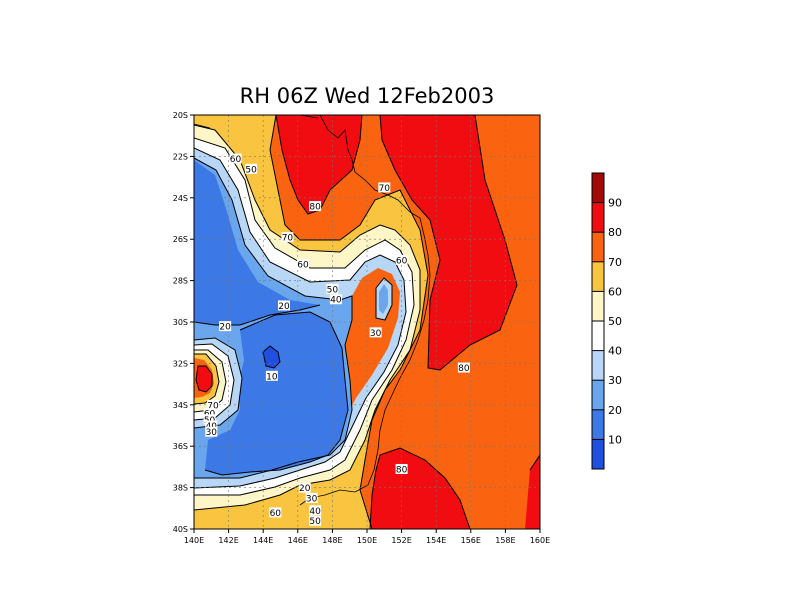 Image resolution: width=800 pixels, height=600 pixels. Describe the element at coordinates (180, 281) in the screenshot. I see `y-tick-label: 28S` at that location.